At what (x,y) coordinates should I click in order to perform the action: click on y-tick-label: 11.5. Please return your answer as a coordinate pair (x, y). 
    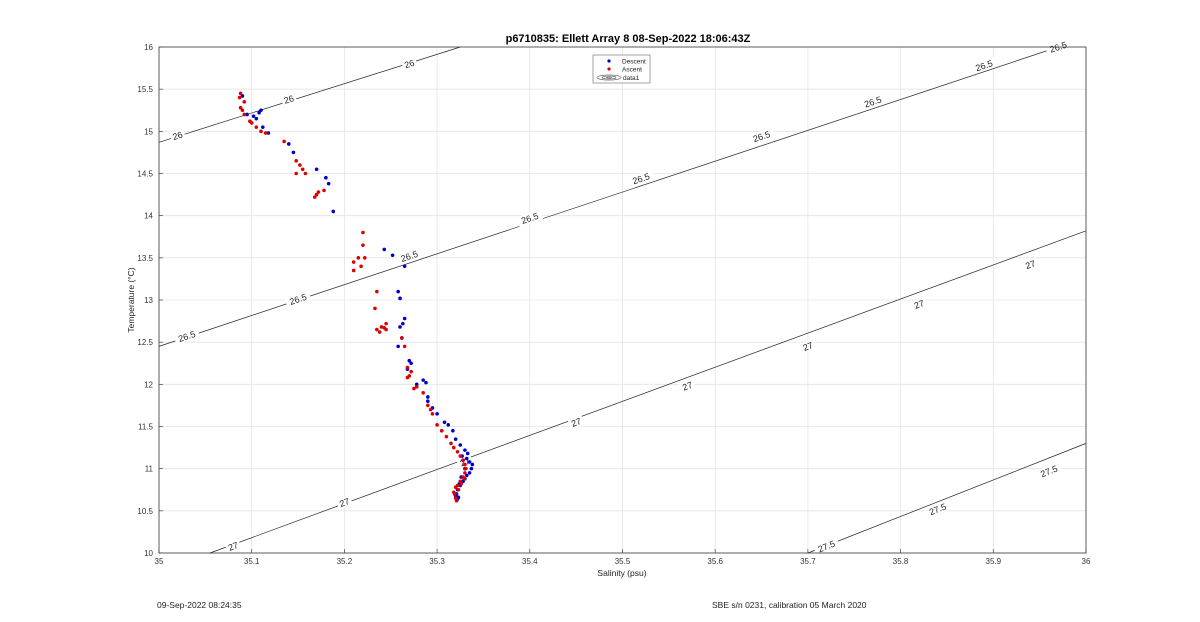
    Looking at the image, I should click on (146, 427).